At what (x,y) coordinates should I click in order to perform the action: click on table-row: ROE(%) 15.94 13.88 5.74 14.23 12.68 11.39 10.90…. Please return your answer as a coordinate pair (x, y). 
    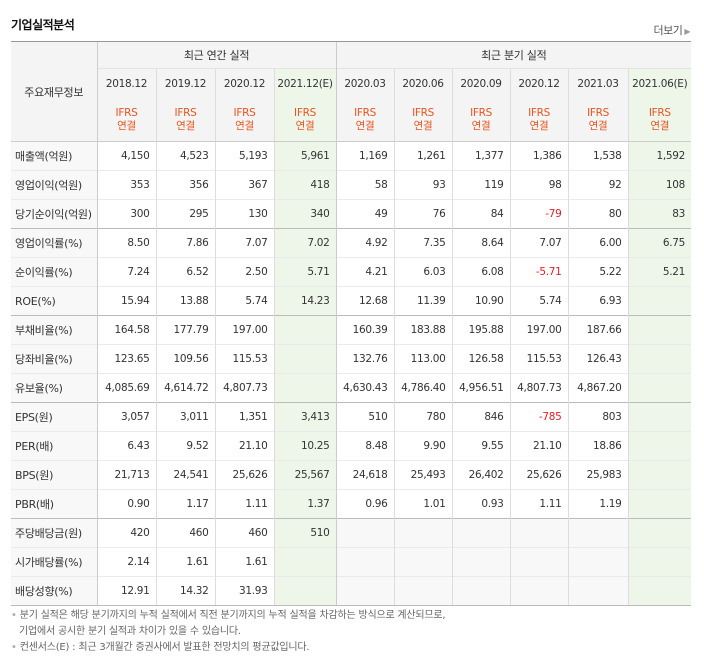
    Looking at the image, I should click on (351, 301).